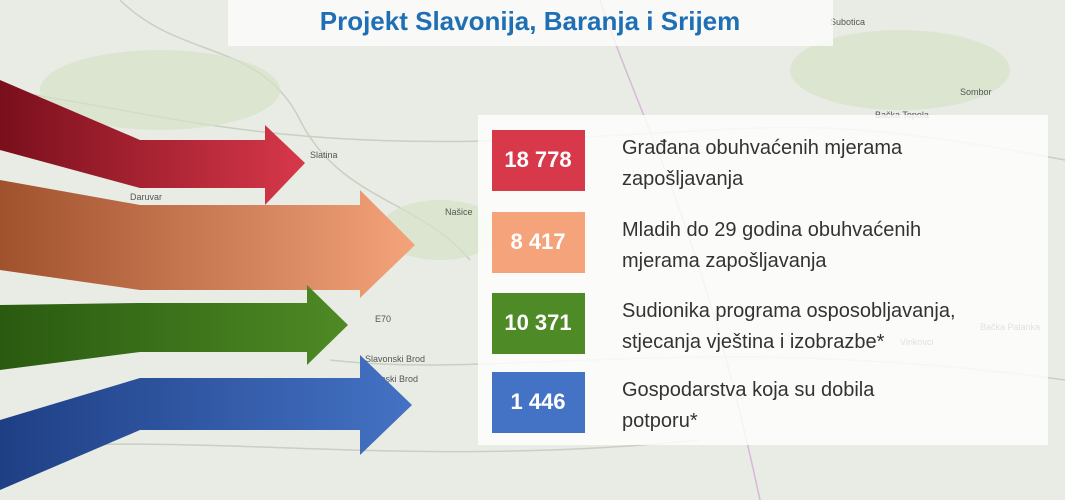 The height and width of the screenshot is (500, 1065). I want to click on stat-description: Građana obuhvaćenih mjerama, so click(762, 148).